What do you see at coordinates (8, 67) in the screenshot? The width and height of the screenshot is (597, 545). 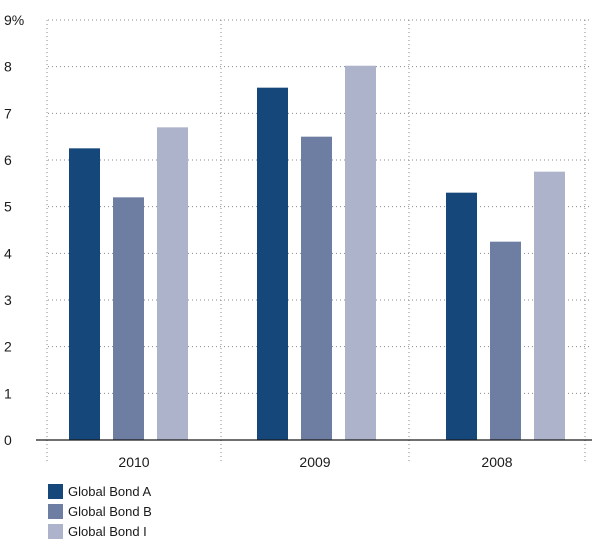 I see `y-tick-label: 8` at bounding box center [8, 67].